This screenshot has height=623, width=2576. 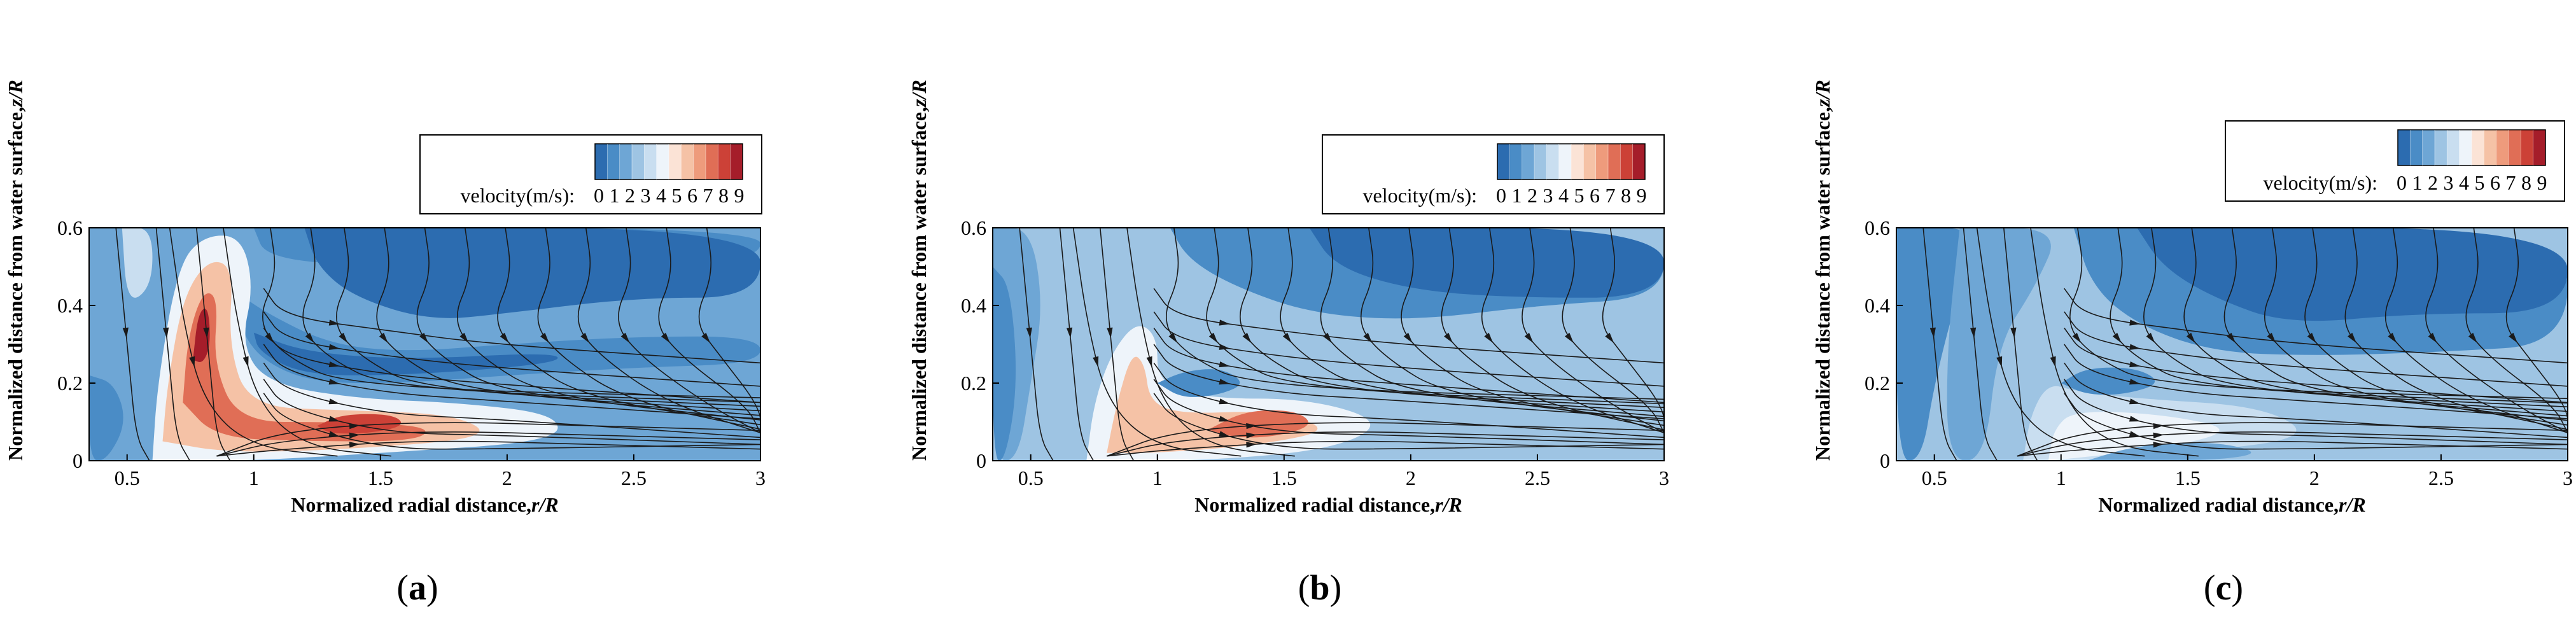 I want to click on colorbar-tick-2: 2, so click(x=630, y=195).